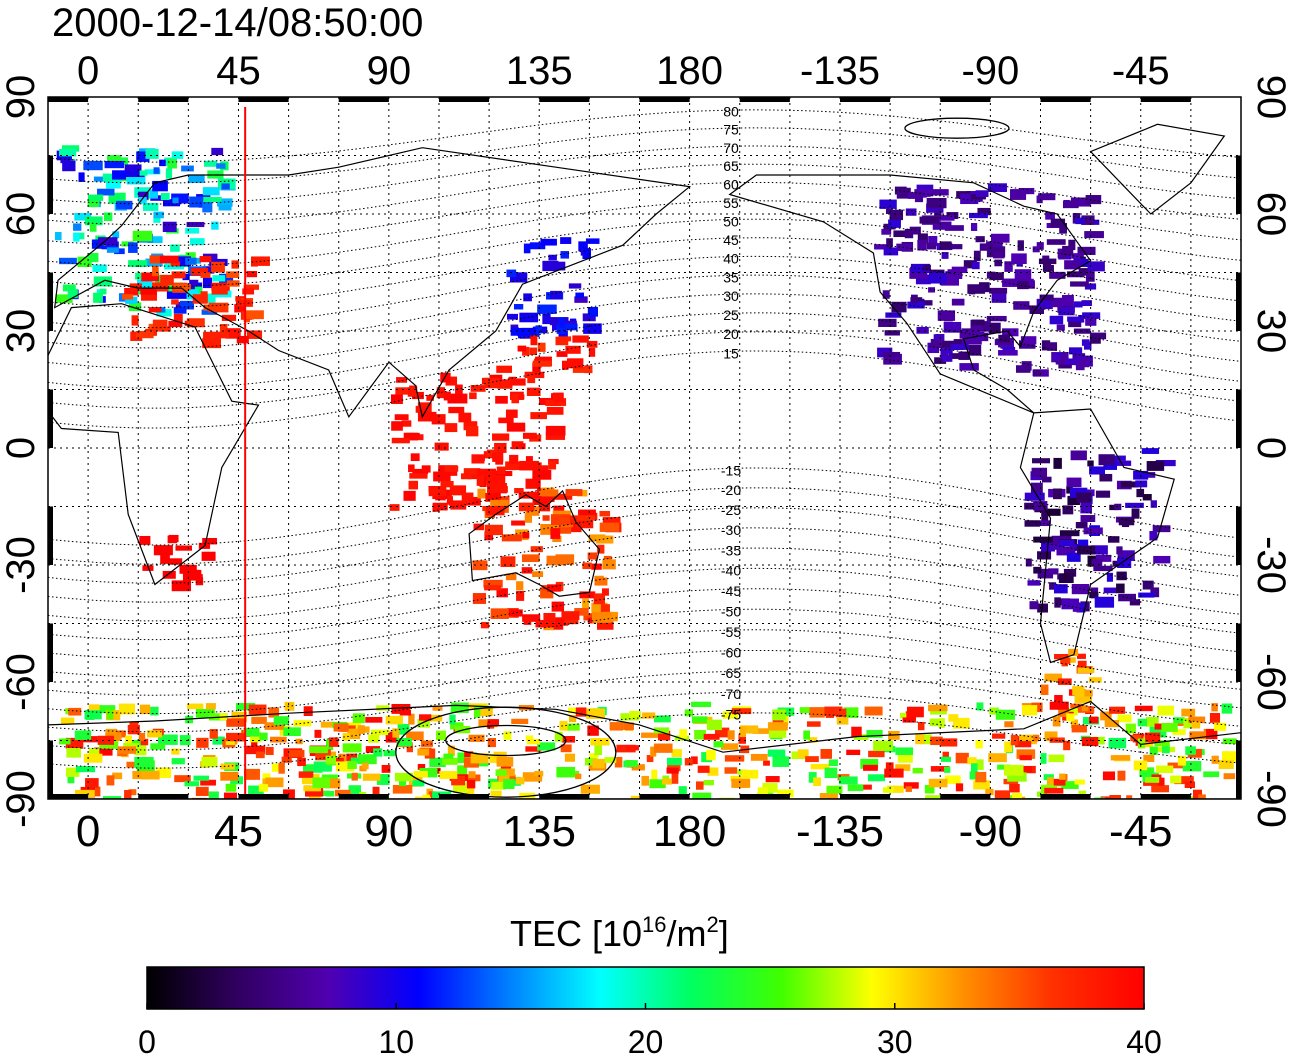 Image resolution: width=1292 pixels, height=1057 pixels. I want to click on frame-bar-top, so click(965, 99).